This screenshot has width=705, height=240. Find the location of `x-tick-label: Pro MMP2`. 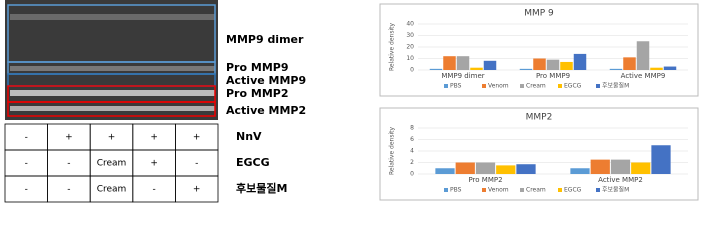

x-tick-label: Pro MMP2 is located at coordinates (485, 180).